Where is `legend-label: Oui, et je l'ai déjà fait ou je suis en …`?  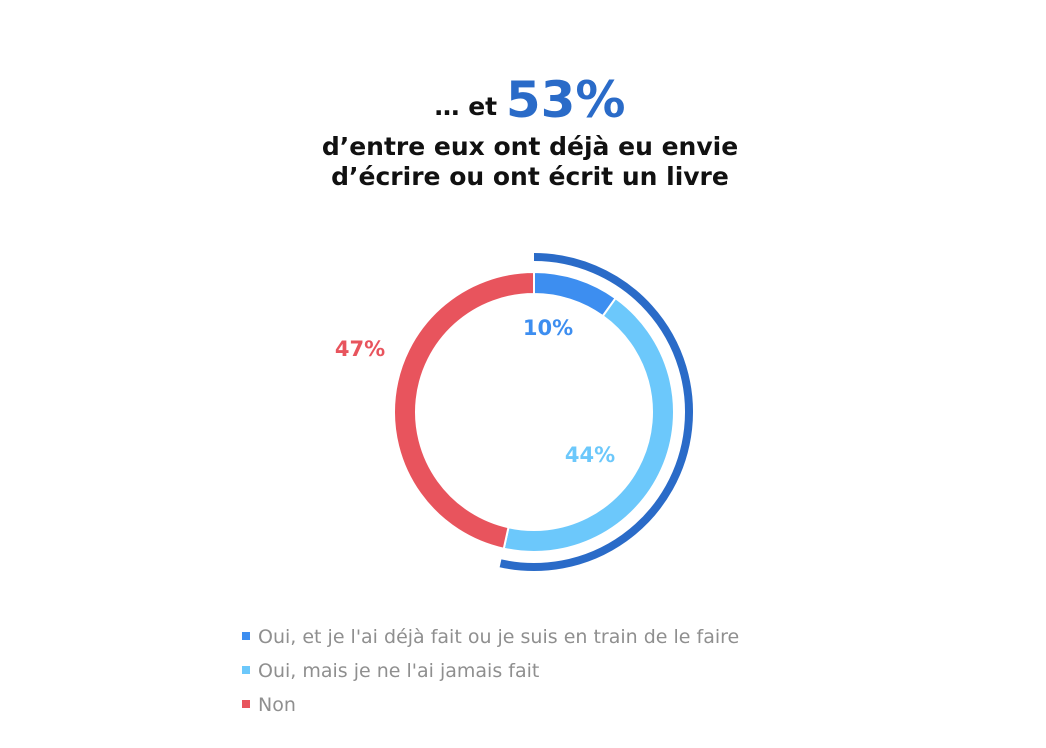
legend-label: Oui, et je l'ai déjà fait ou je suis en … is located at coordinates (499, 637).